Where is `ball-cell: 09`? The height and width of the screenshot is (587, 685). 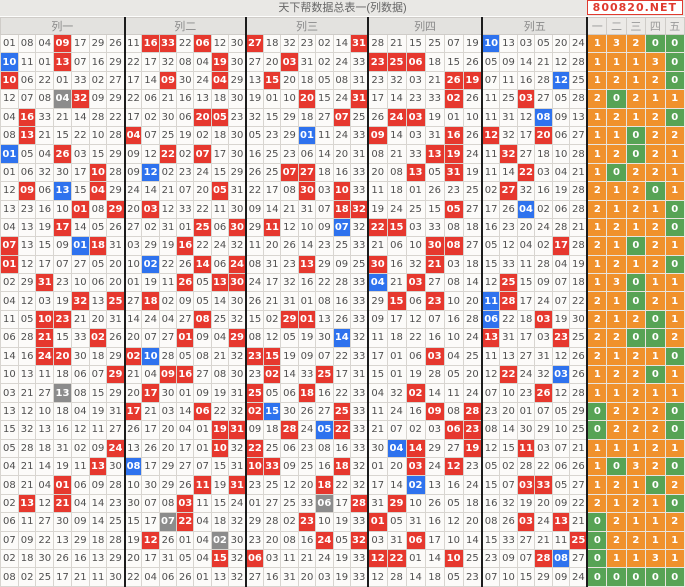 ball-cell: 09 is located at coordinates (508, 62).